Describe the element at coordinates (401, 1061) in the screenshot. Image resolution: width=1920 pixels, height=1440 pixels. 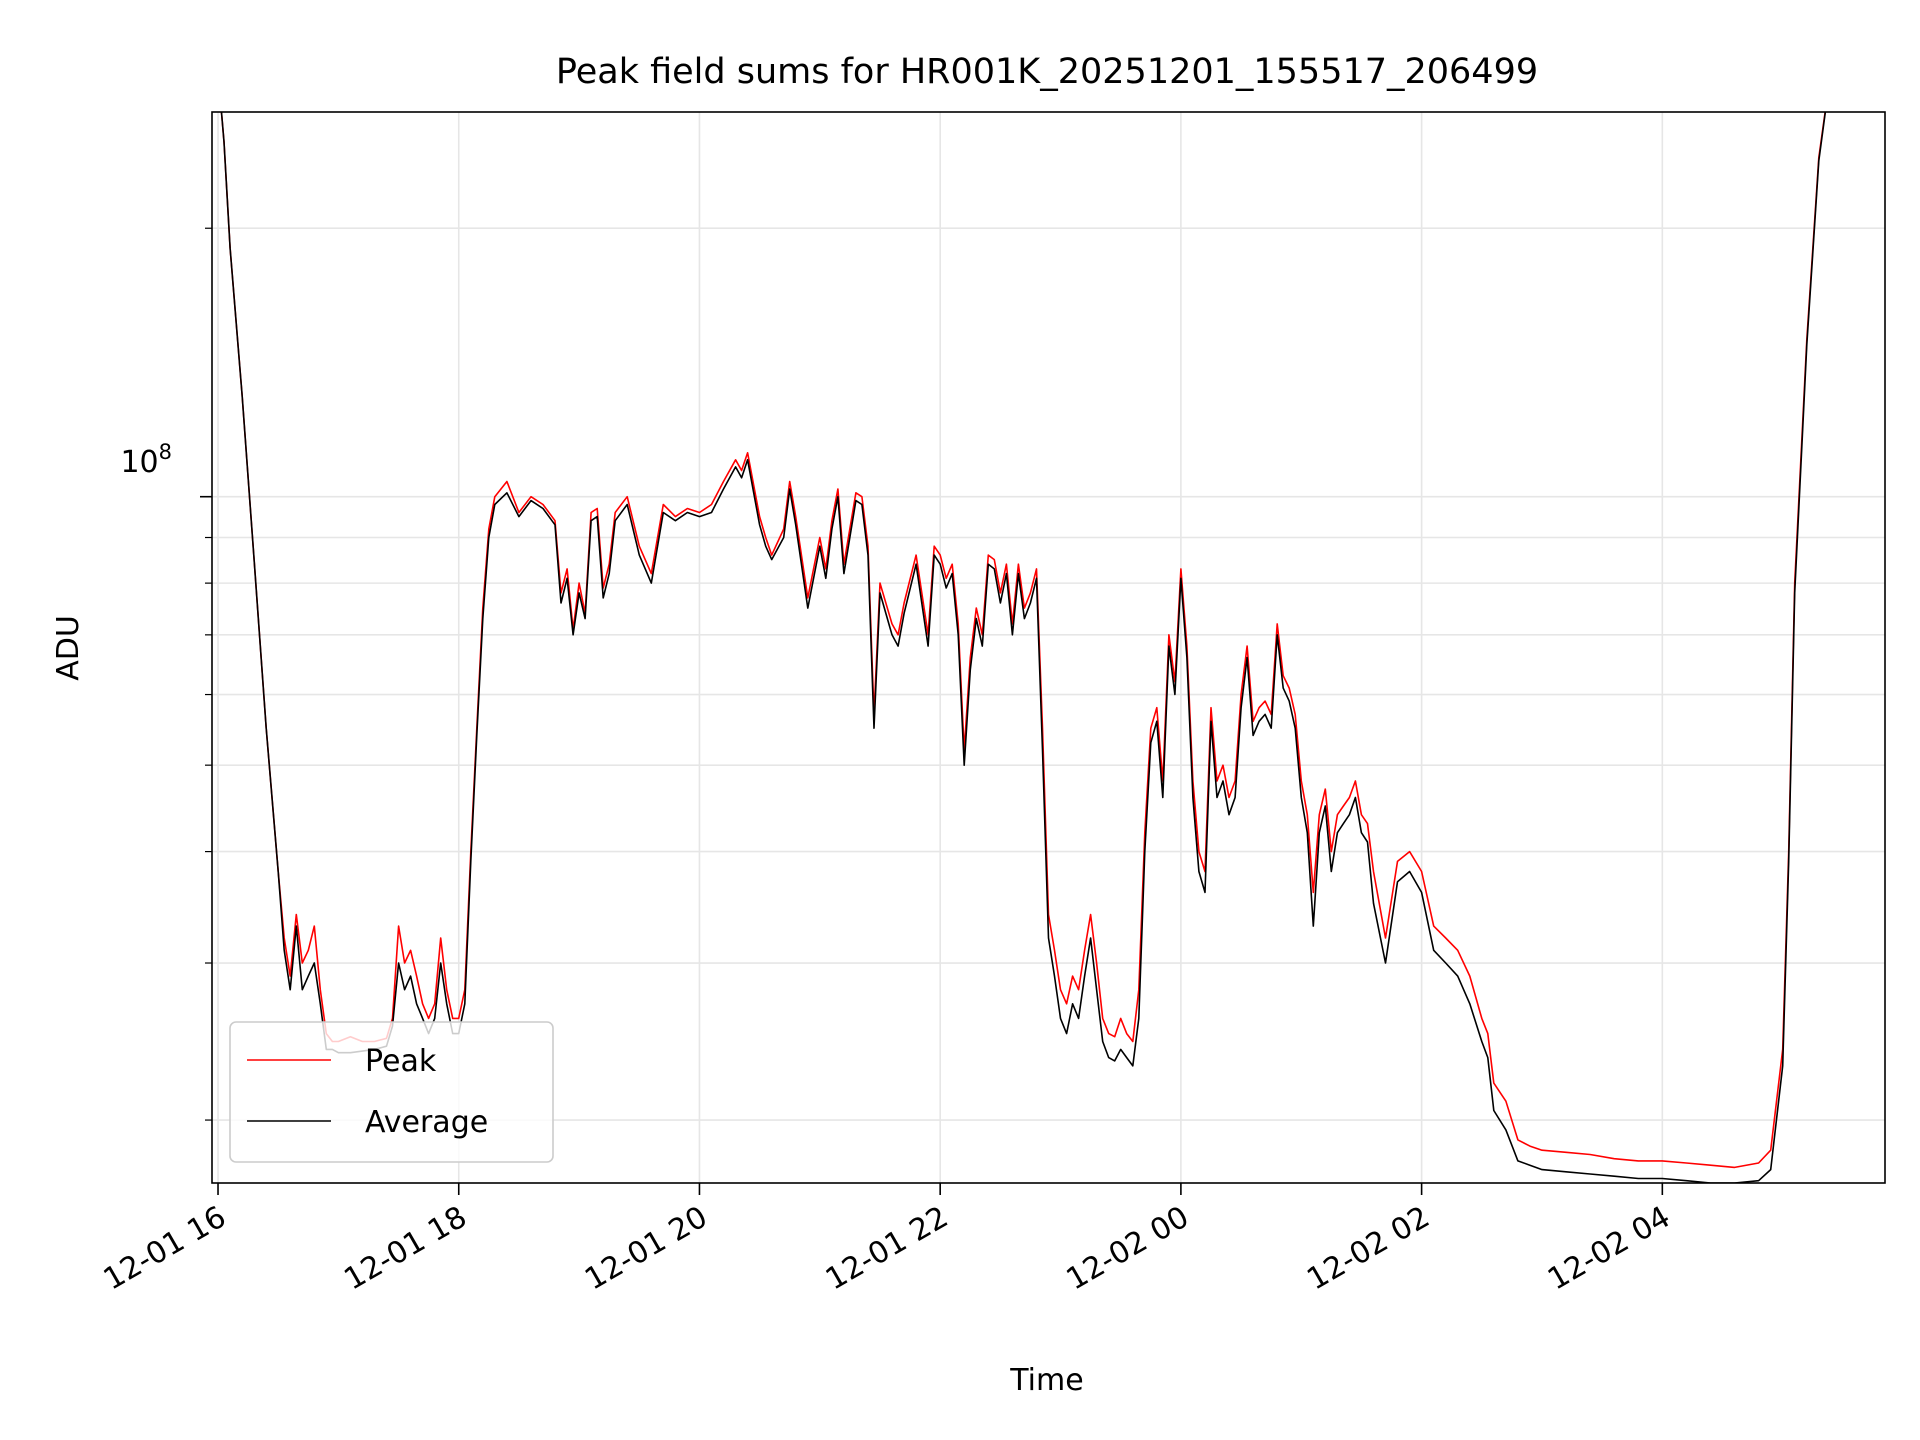
I see `legend-peak-label: Peak` at that location.